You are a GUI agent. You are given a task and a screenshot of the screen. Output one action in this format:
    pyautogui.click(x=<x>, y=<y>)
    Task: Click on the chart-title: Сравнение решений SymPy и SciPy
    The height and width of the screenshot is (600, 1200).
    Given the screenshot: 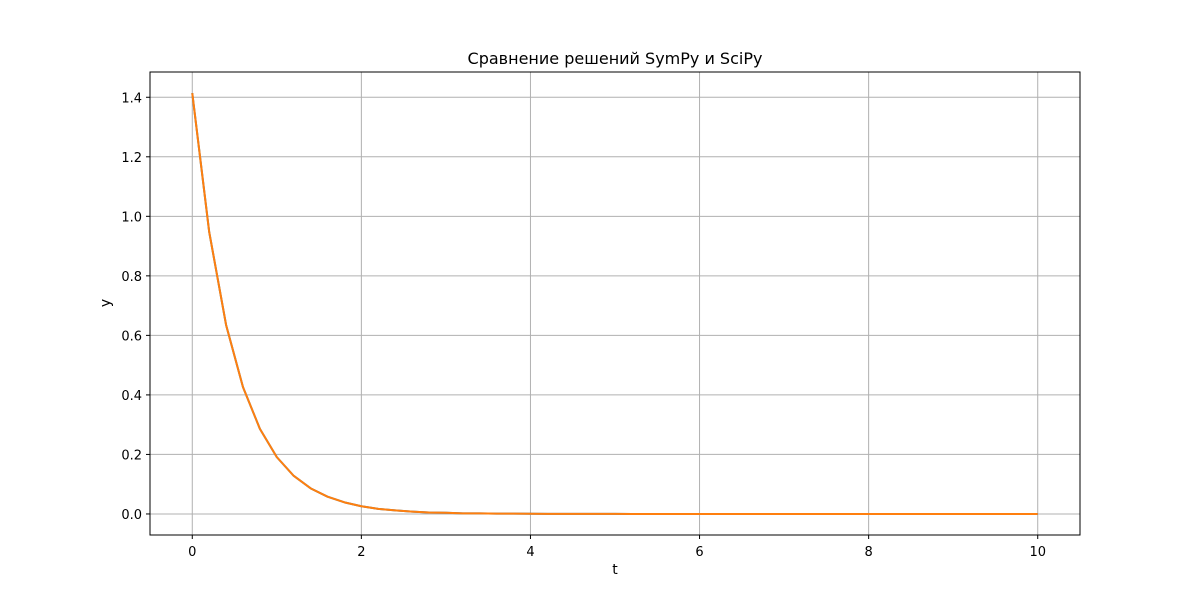 What is the action you would take?
    pyautogui.click(x=615, y=58)
    